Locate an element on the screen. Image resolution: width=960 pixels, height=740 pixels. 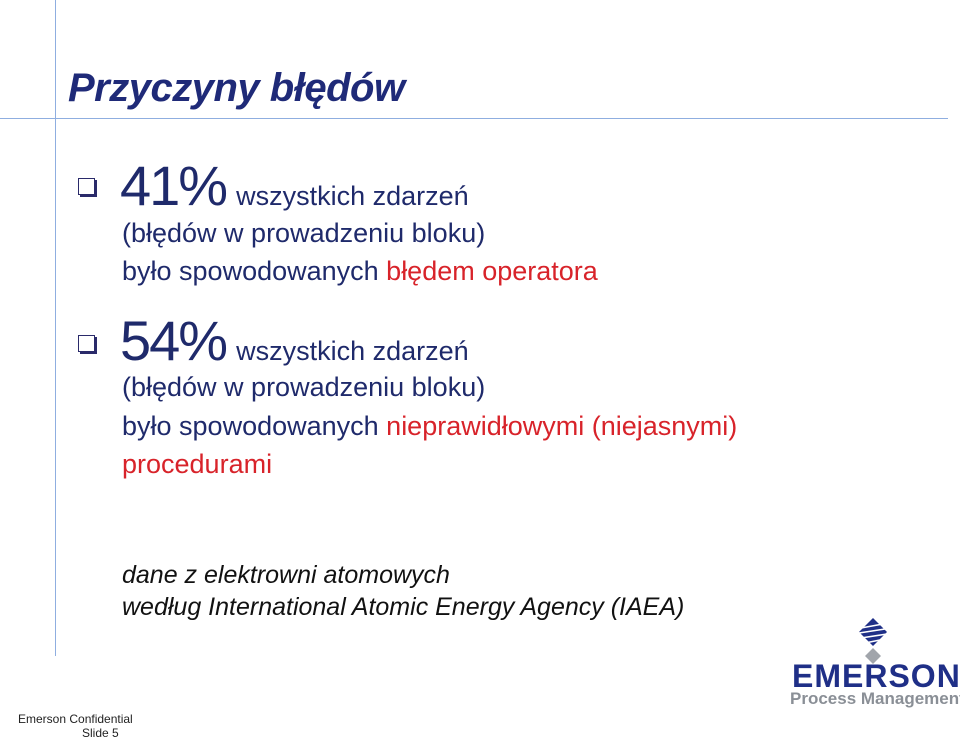
bullet-1-line3: było spowodowanych błędem operatora is located at coordinates (360, 271).